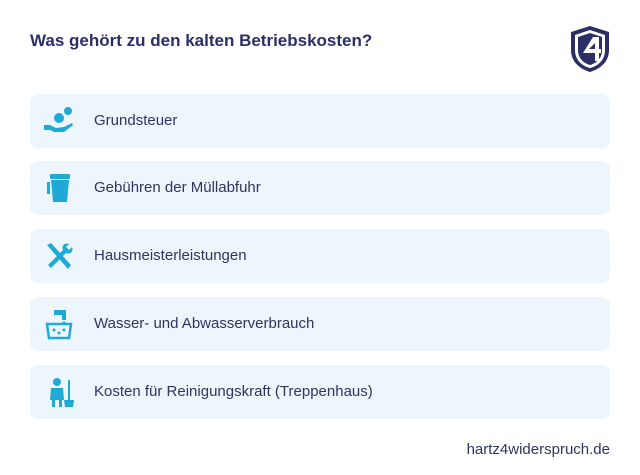 This screenshot has height=475, width=640. Describe the element at coordinates (177, 187) in the screenshot. I see `item-label: Gebühren der Müllabfuhr` at that location.